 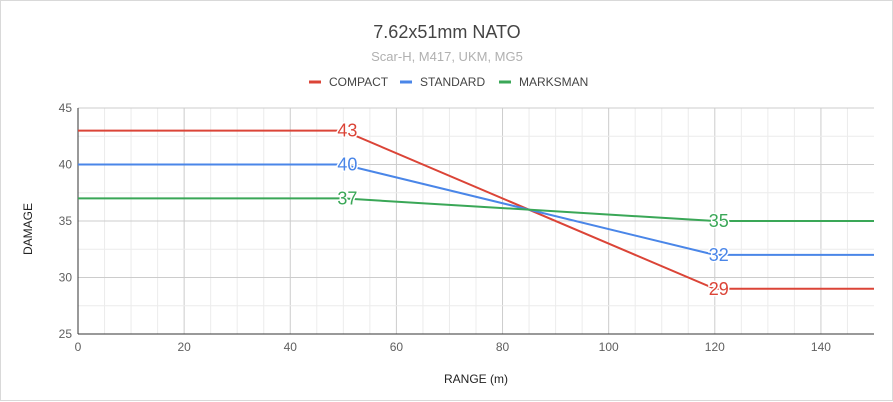 What do you see at coordinates (66, 165) in the screenshot?
I see `y-tick-label: 40` at bounding box center [66, 165].